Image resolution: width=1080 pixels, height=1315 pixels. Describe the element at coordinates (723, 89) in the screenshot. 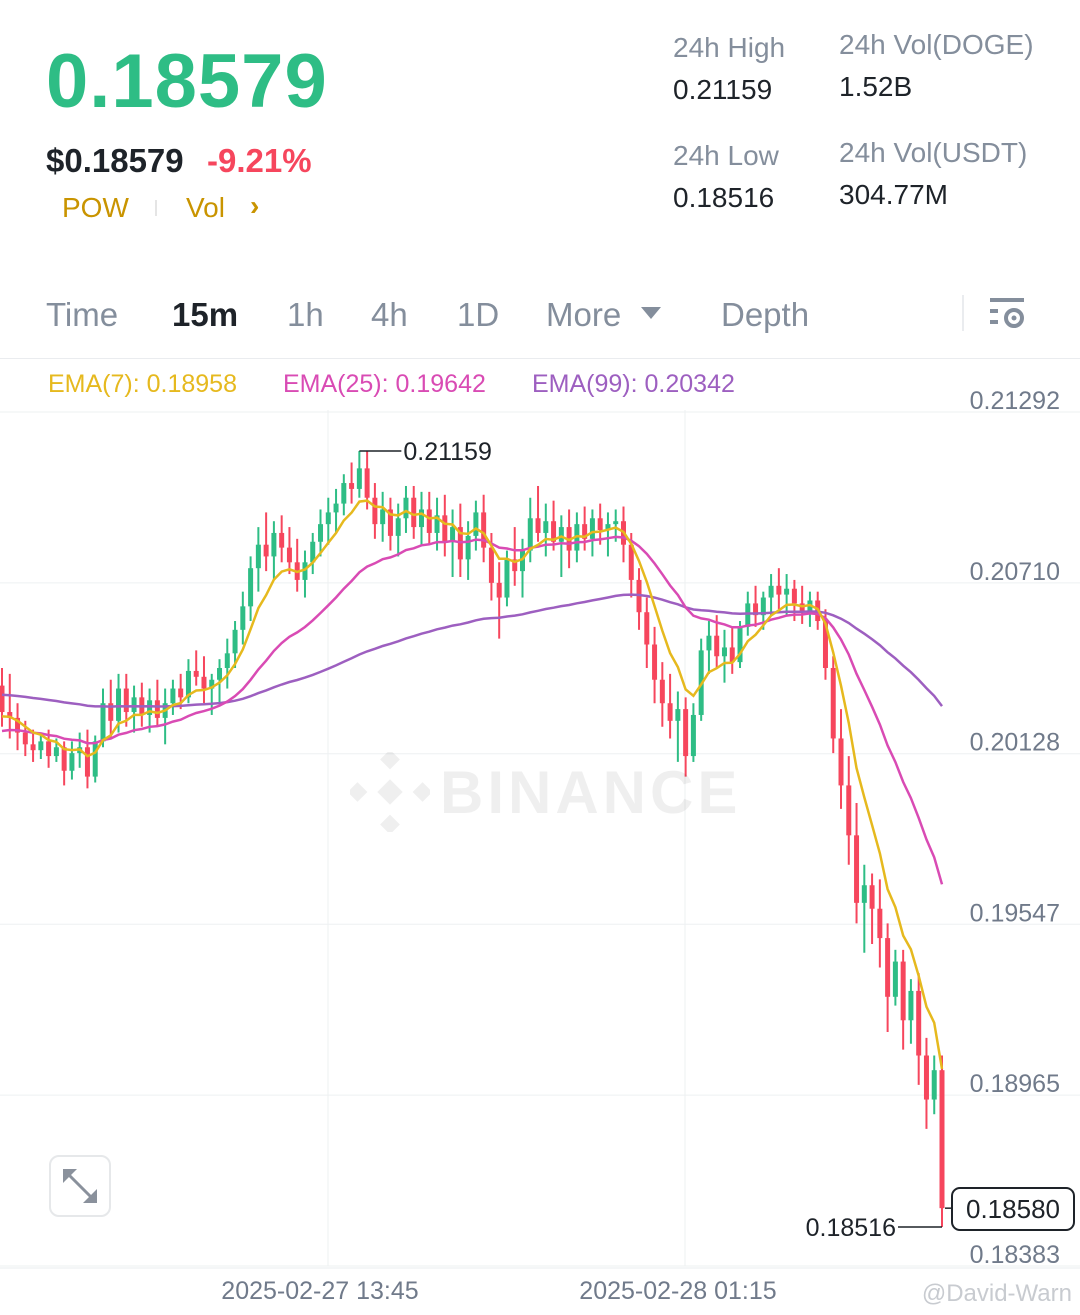

I see `high-value: 0.21159` at that location.